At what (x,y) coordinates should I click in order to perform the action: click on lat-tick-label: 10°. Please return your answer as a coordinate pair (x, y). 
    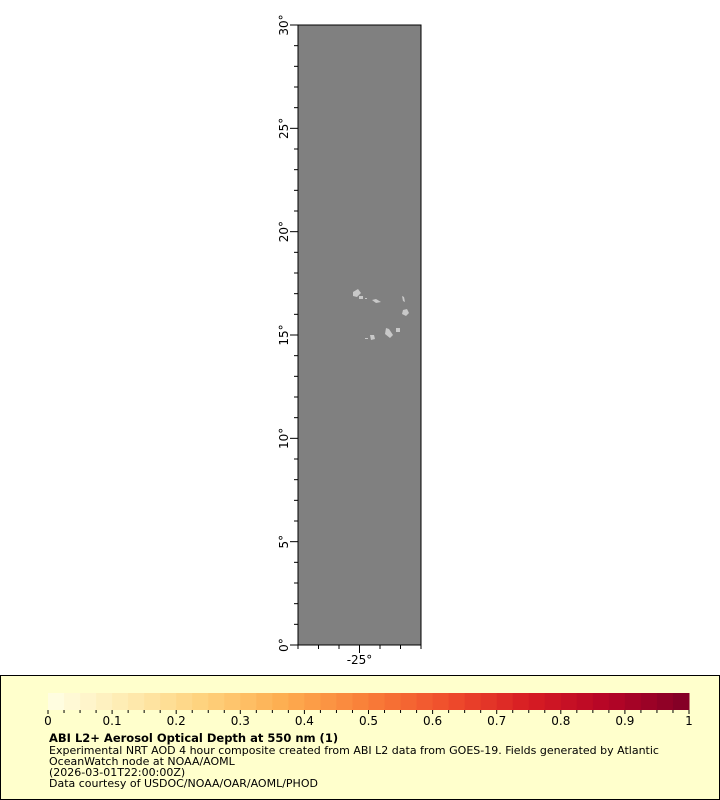
    Looking at the image, I should click on (284, 438).